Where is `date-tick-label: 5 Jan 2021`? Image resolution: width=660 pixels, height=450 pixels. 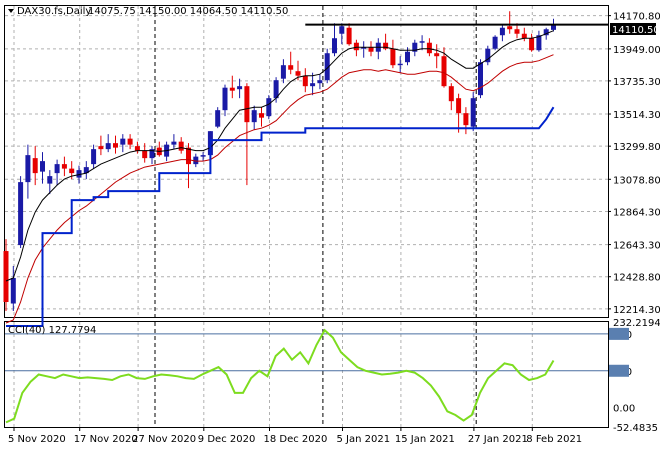 date-tick-label: 5 Jan 2021 is located at coordinates (364, 439).